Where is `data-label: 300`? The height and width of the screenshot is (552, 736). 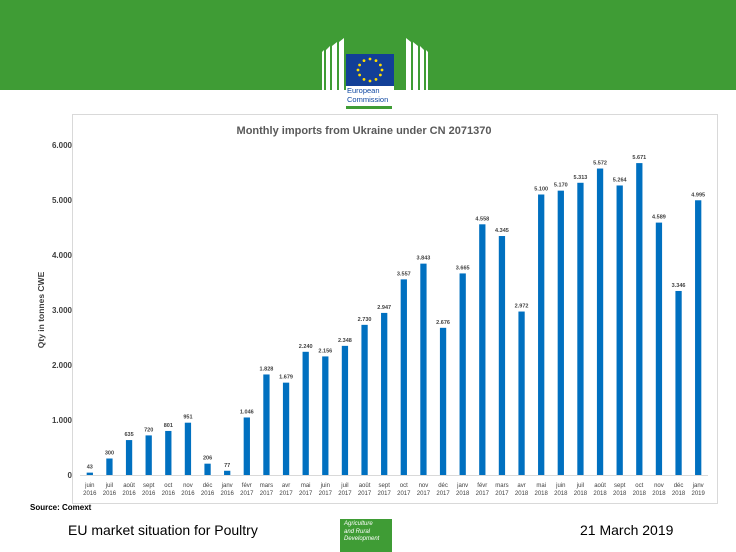 data-label: 300 is located at coordinates (109, 454).